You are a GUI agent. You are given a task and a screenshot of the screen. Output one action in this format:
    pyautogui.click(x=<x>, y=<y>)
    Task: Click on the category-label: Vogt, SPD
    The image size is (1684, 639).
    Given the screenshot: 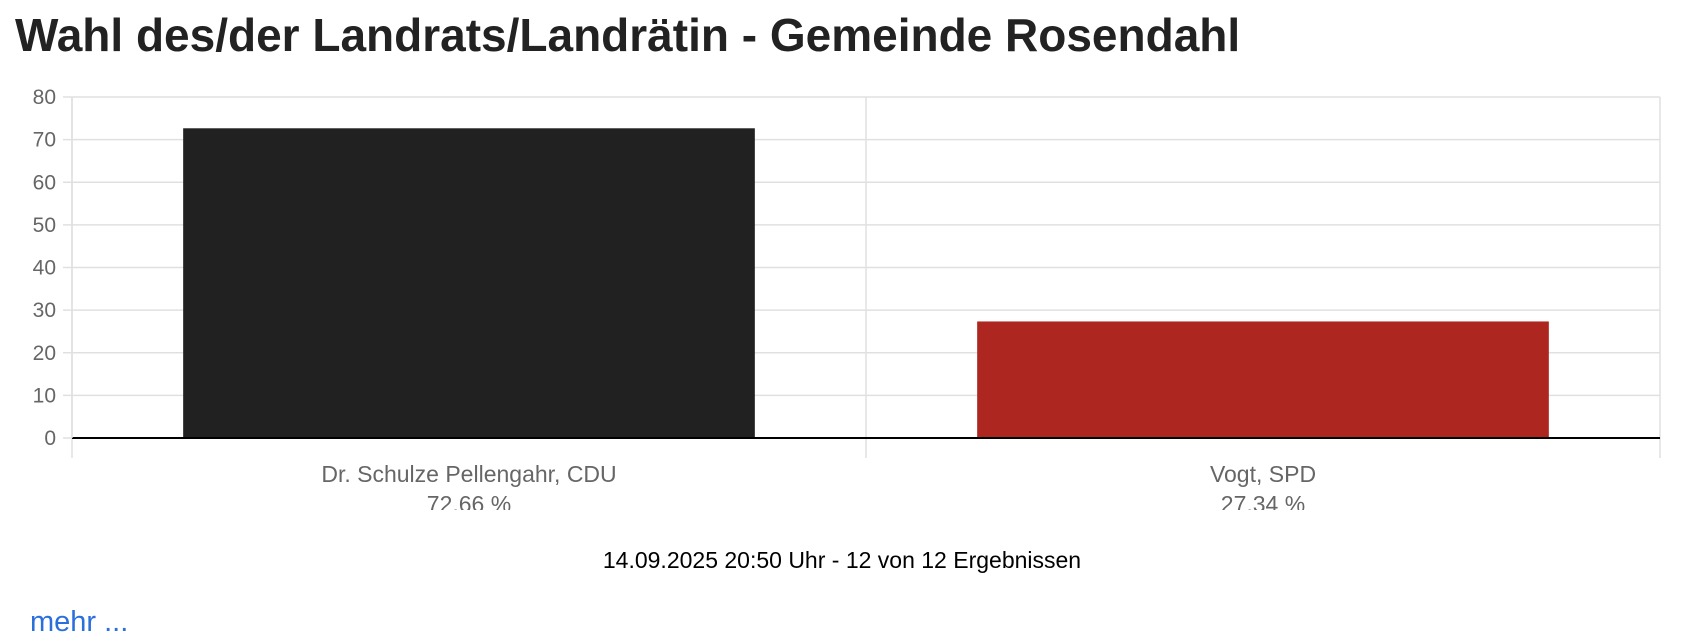 What is the action you would take?
    pyautogui.click(x=1263, y=474)
    